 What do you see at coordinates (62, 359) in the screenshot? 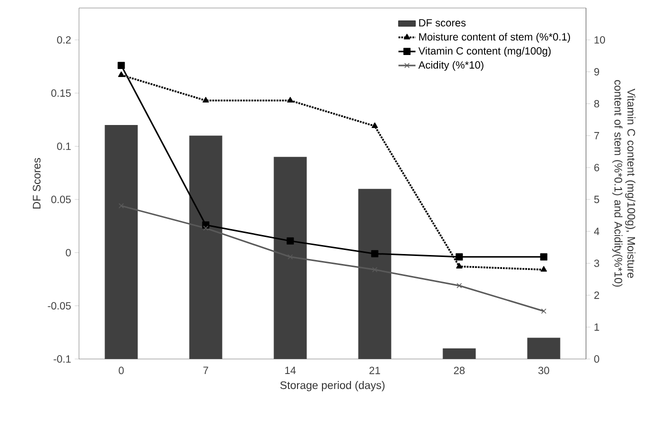
I see `y-tick-label: -0.1` at bounding box center [62, 359].